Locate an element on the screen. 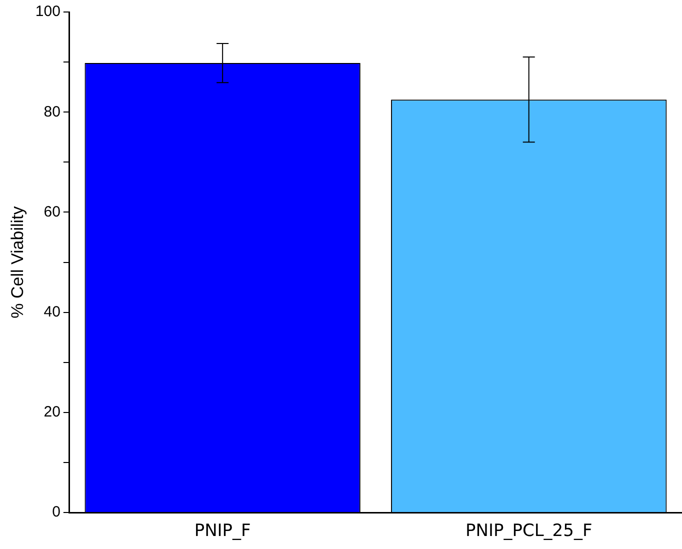 The height and width of the screenshot is (549, 682). y-tick-label: 100 is located at coordinates (47, 11).